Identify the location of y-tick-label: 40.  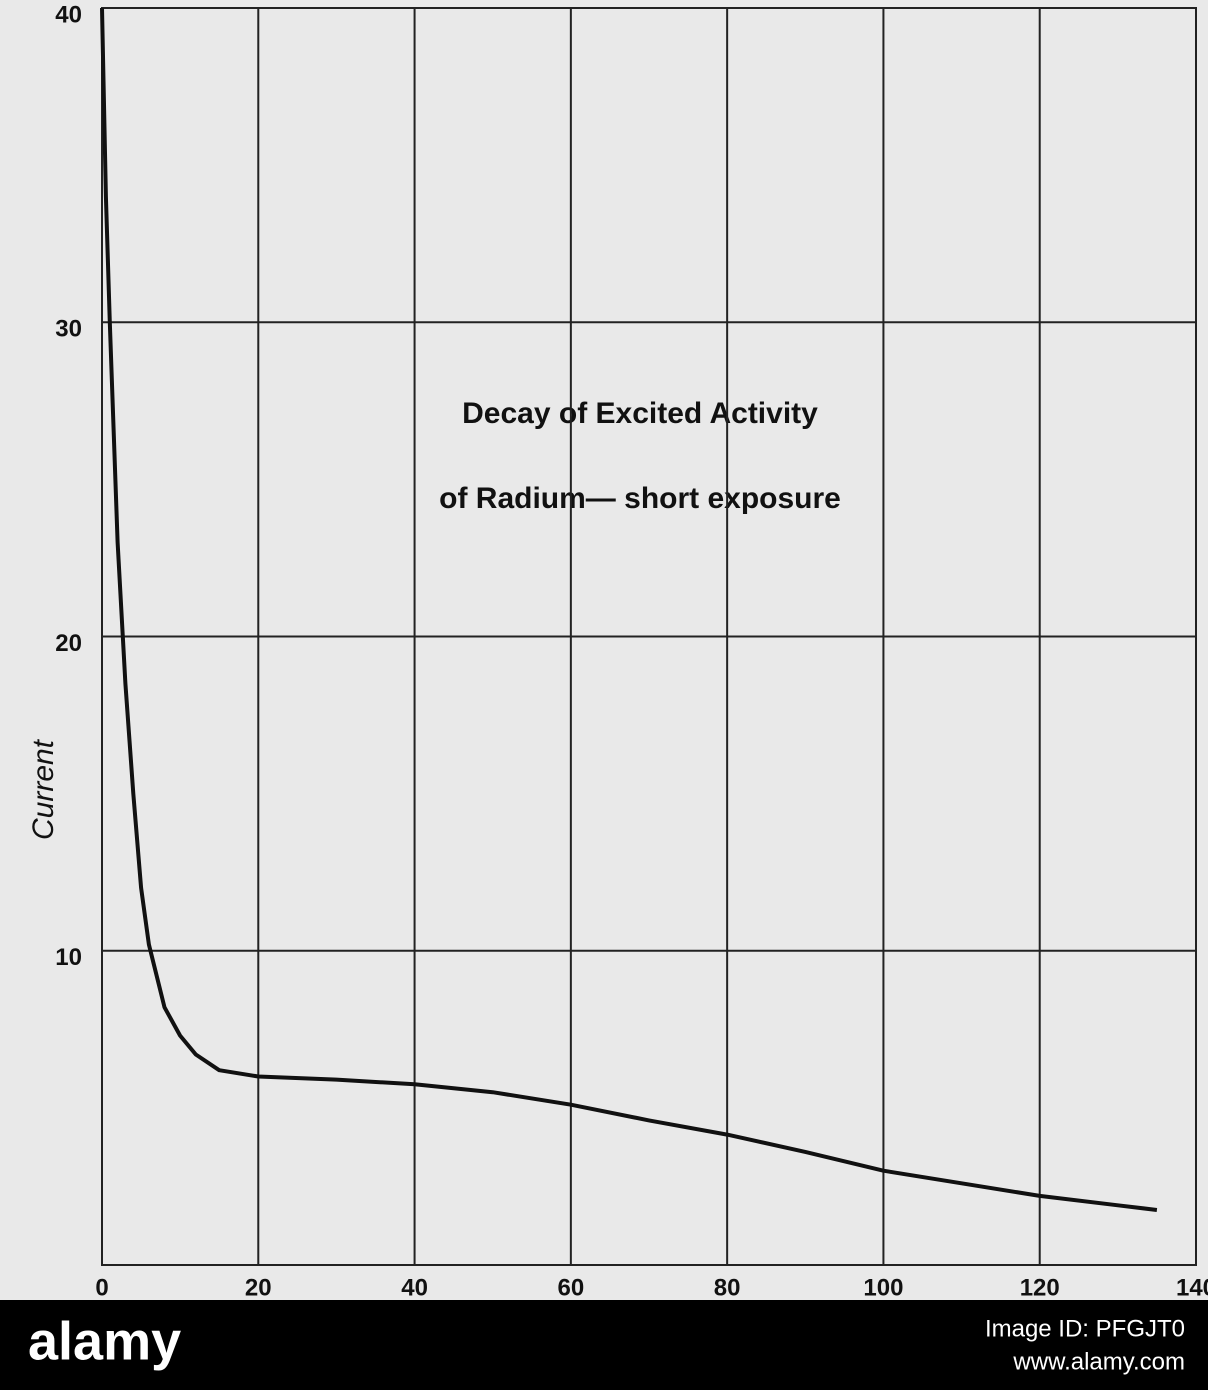
(68, 14).